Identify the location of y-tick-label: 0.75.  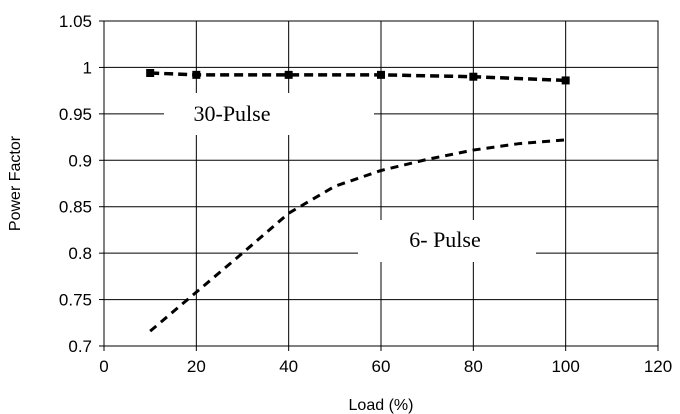
(75, 300).